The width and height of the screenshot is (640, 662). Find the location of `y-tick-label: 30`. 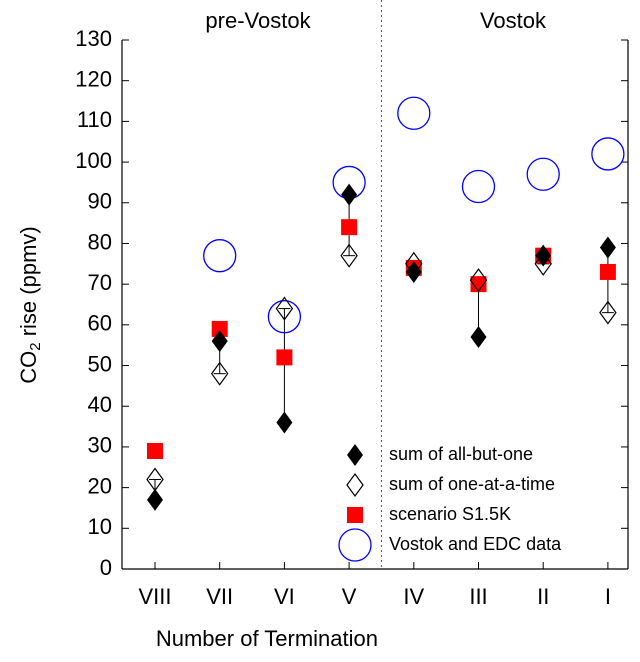

y-tick-label: 30 is located at coordinates (100, 445).